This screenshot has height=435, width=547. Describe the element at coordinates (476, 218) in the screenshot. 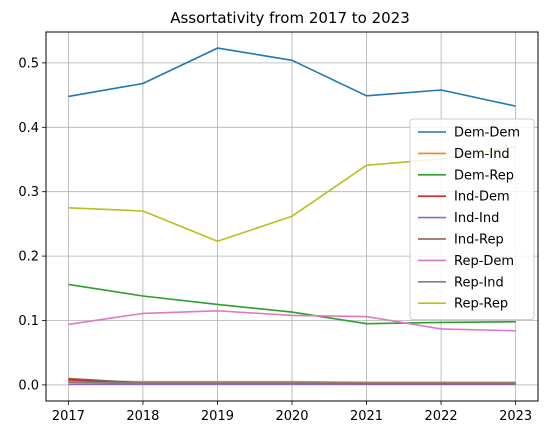

I see `legend-label: Ind-Ind` at that location.